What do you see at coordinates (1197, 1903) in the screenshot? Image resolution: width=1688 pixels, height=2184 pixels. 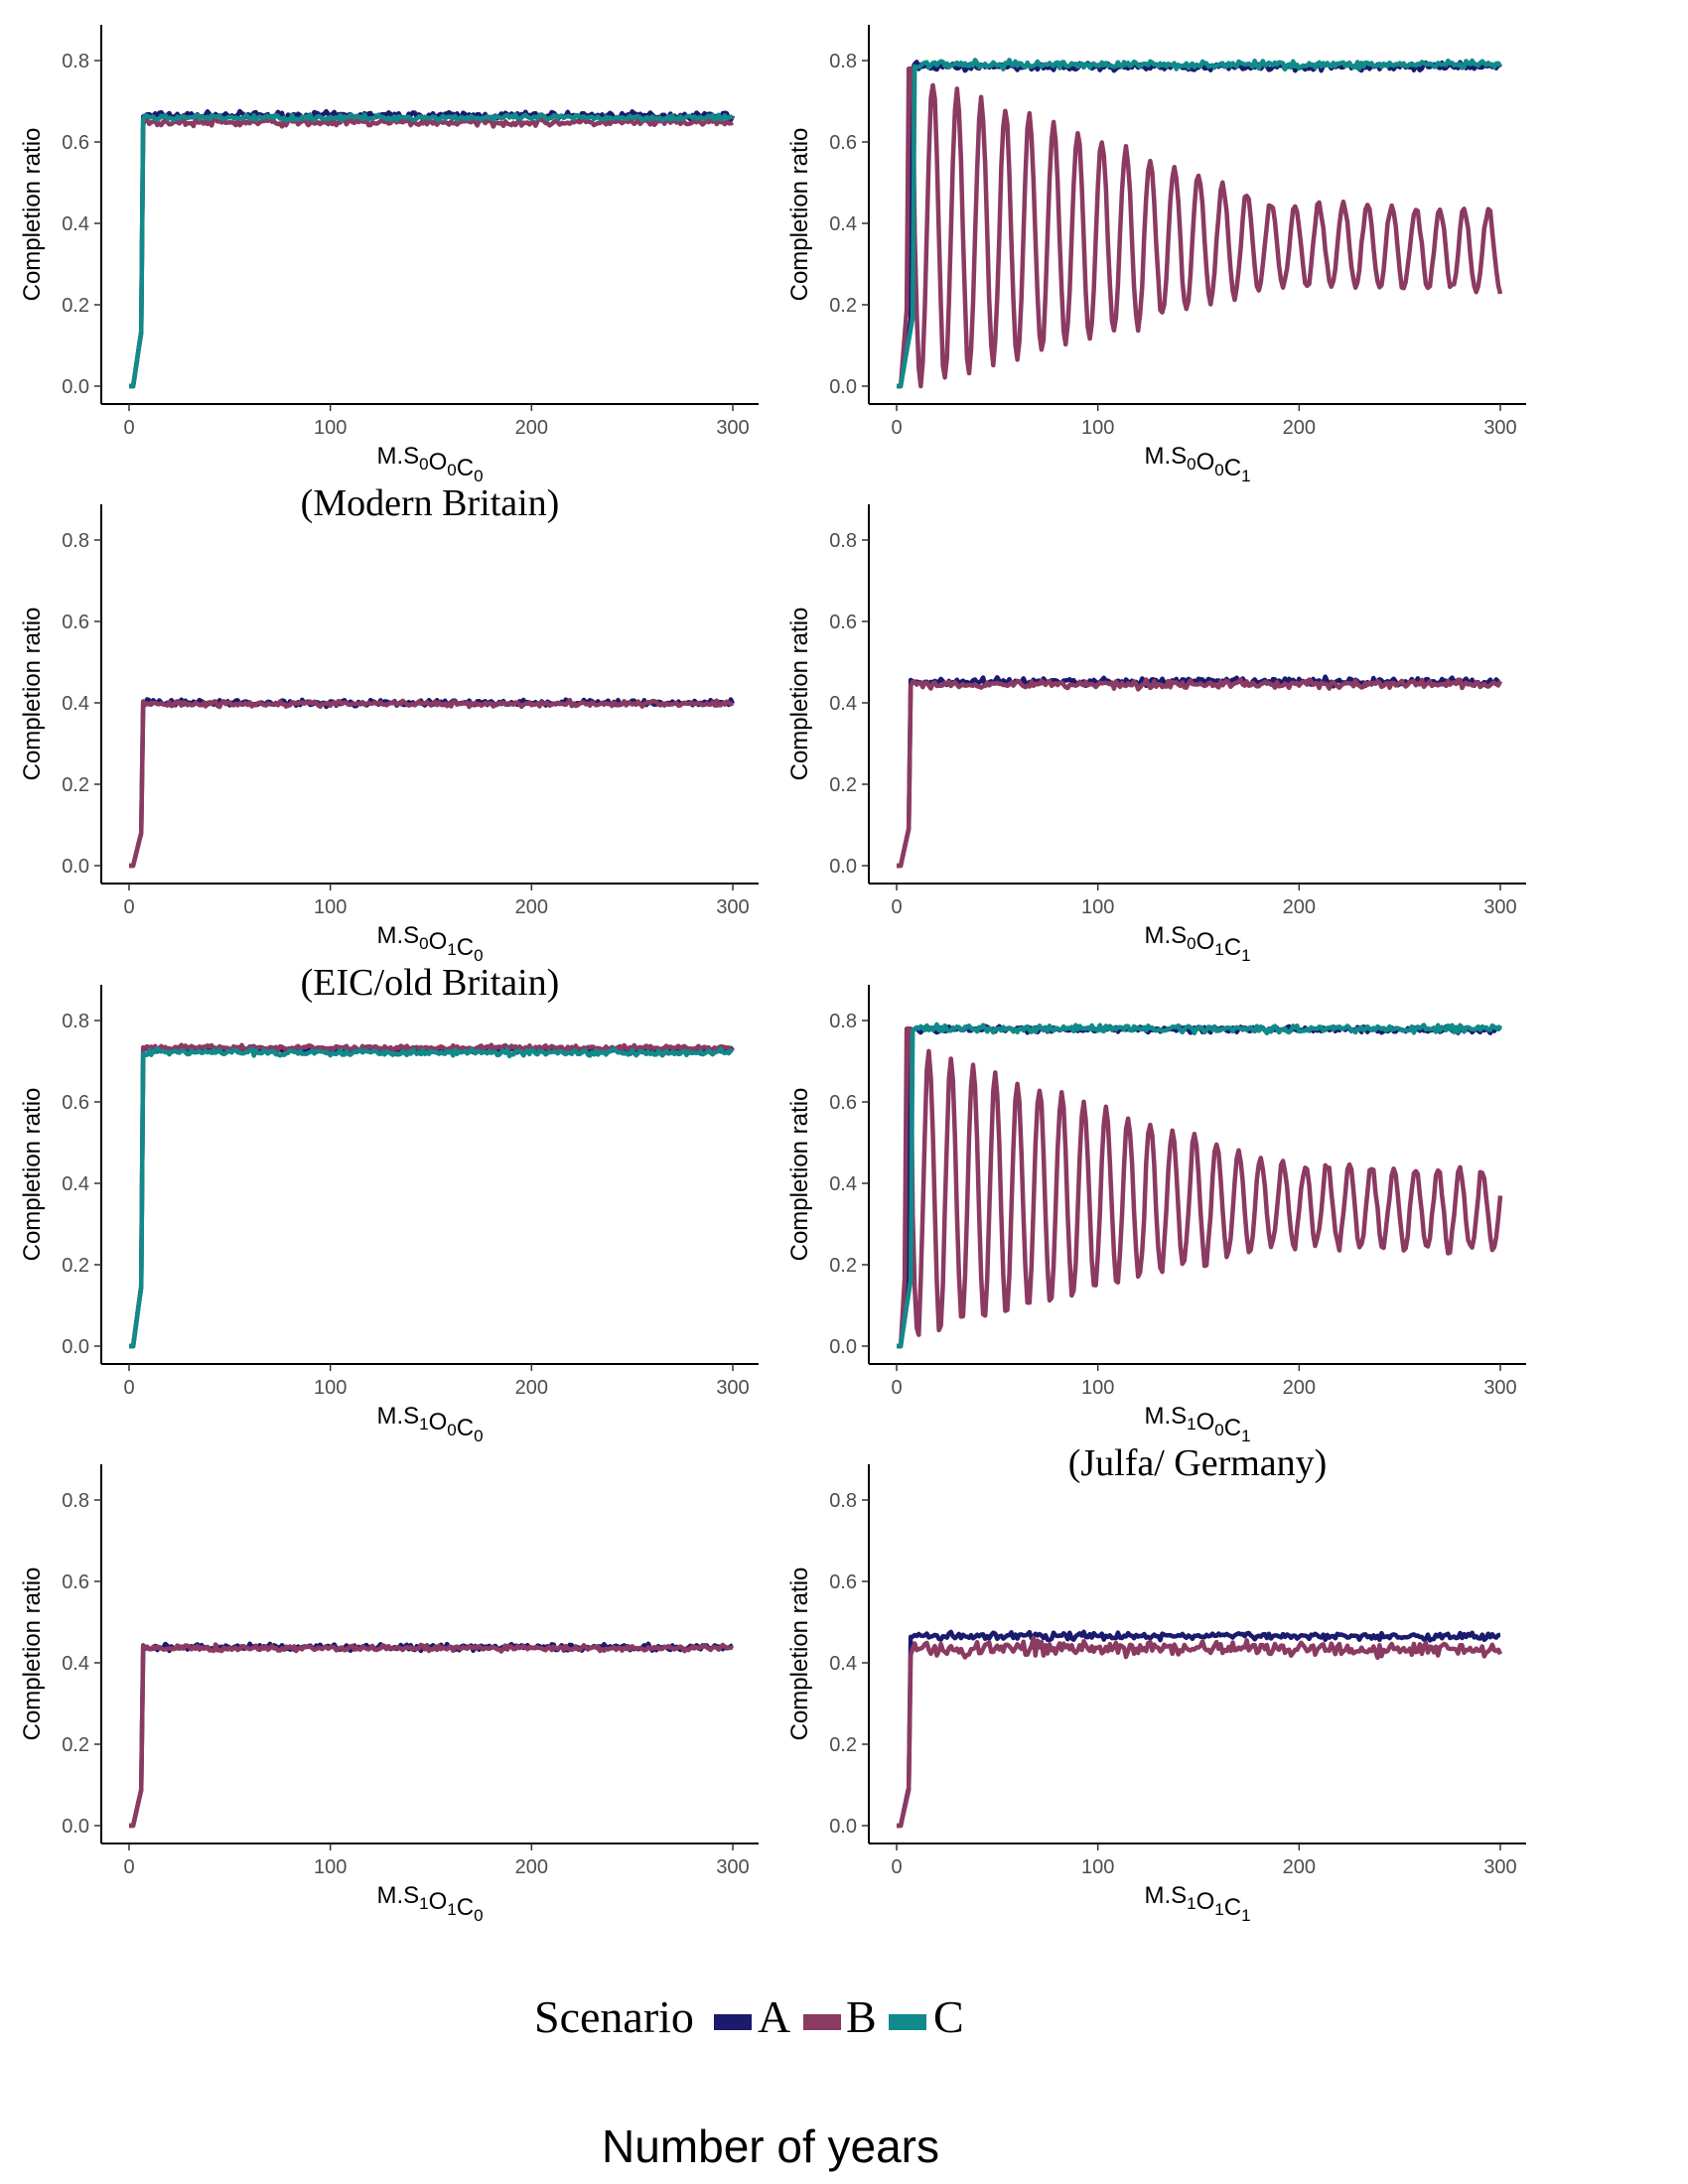 I see `x-axis-label: M.S1O1C1` at bounding box center [1197, 1903].